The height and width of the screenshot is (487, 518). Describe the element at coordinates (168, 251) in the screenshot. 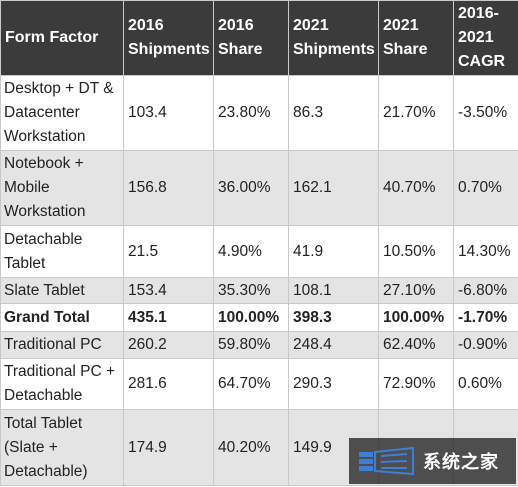

I see `cell-2016-shipments: 21.5` at that location.